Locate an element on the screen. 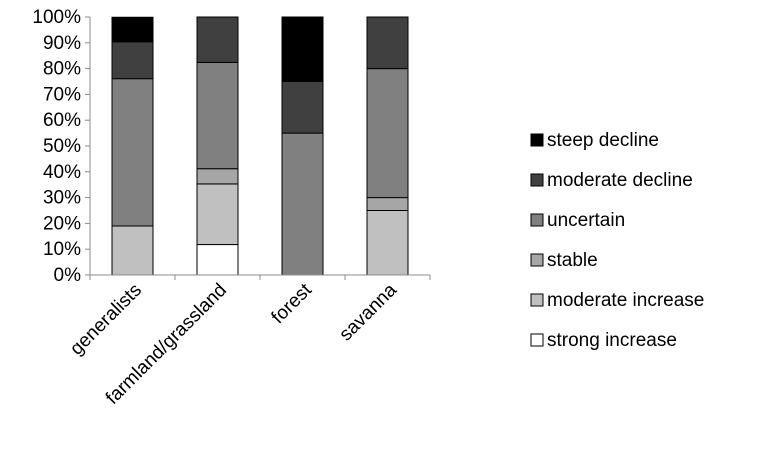 This screenshot has width=762, height=465. y-tick-label-1: 10% is located at coordinates (62, 249).